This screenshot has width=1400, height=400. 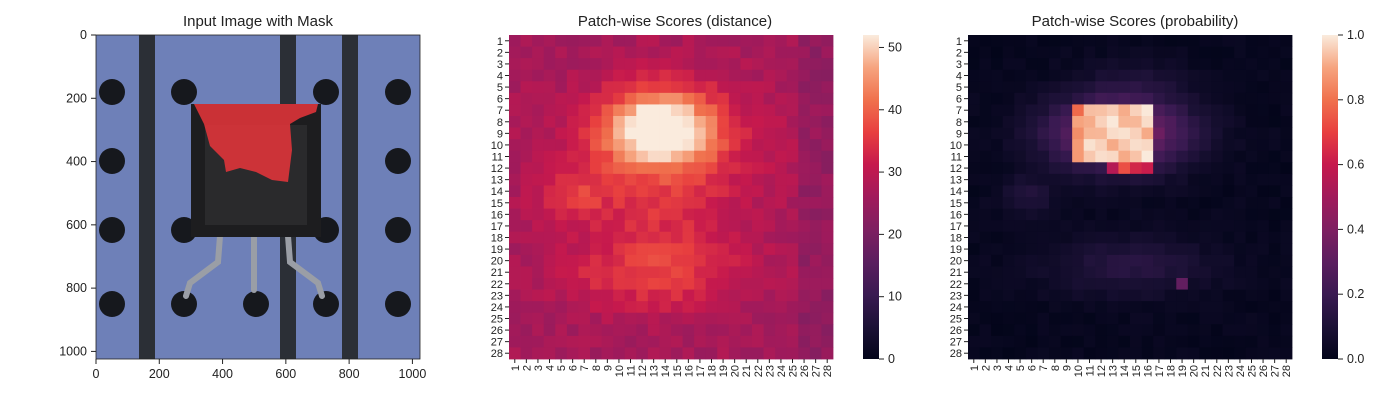 I want to click on col-tick-label: 13, so click(x=1114, y=371).